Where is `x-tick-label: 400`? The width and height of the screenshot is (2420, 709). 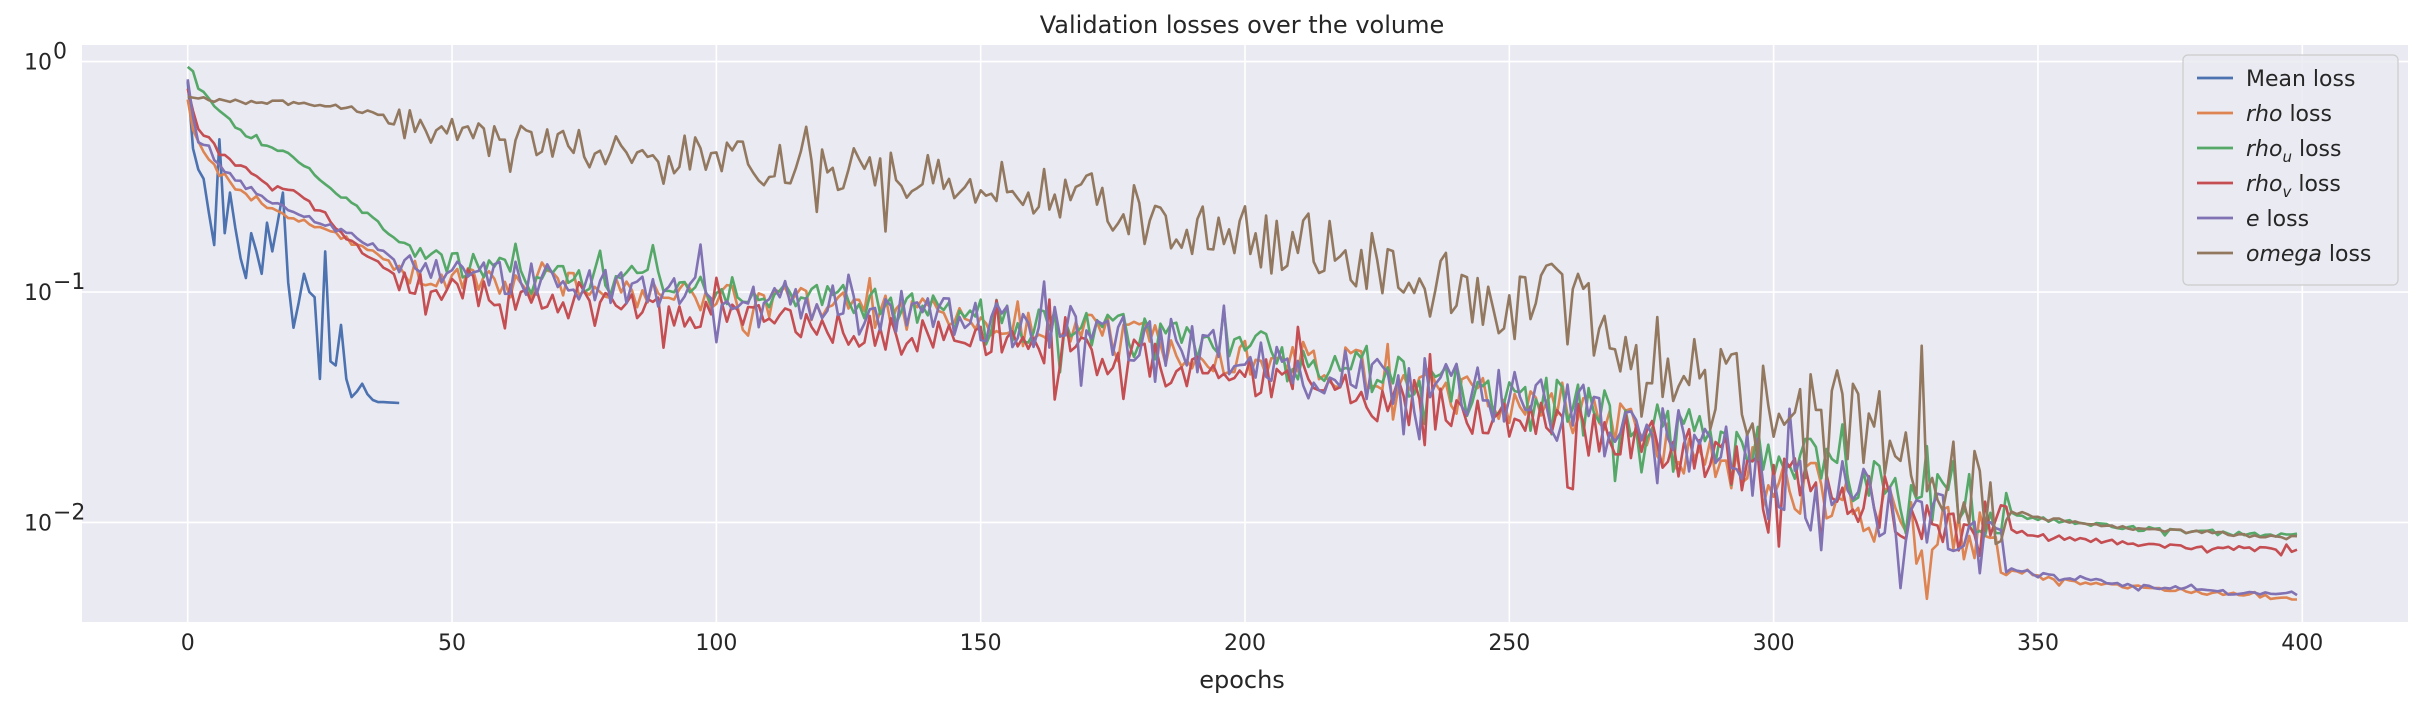
x-tick-label: 400 is located at coordinates (2302, 643).